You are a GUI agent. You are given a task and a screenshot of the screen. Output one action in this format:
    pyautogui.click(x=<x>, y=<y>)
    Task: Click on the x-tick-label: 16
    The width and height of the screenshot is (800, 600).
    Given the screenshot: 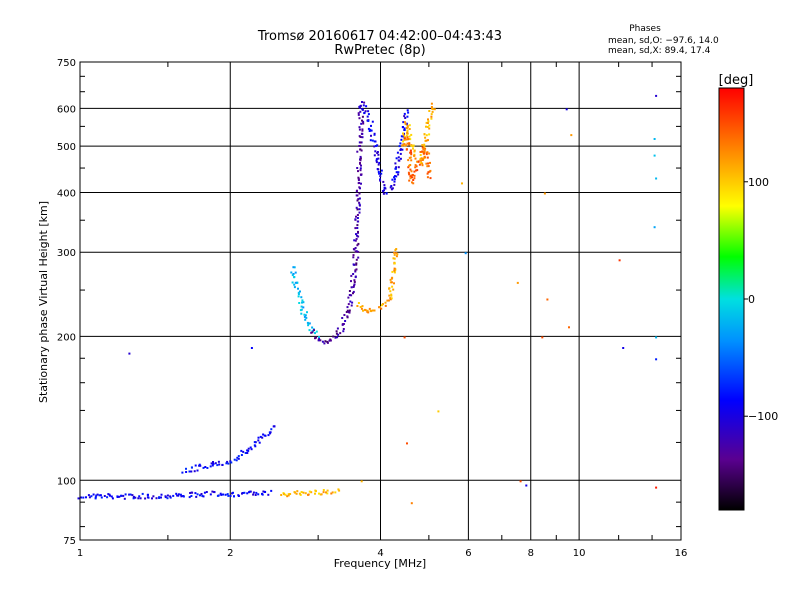 What is the action you would take?
    pyautogui.click(x=681, y=553)
    